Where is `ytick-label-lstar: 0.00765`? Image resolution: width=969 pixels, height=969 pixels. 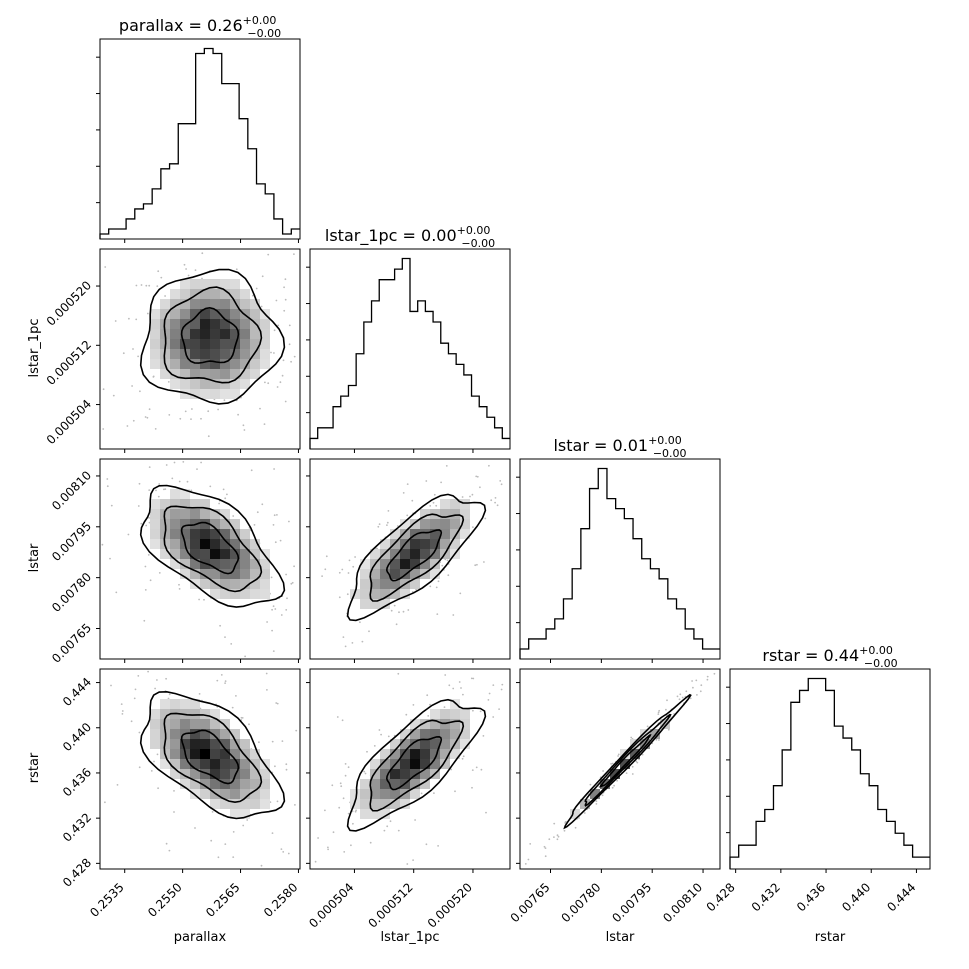
ytick-label-lstar: 0.00765 is located at coordinates (71, 643).